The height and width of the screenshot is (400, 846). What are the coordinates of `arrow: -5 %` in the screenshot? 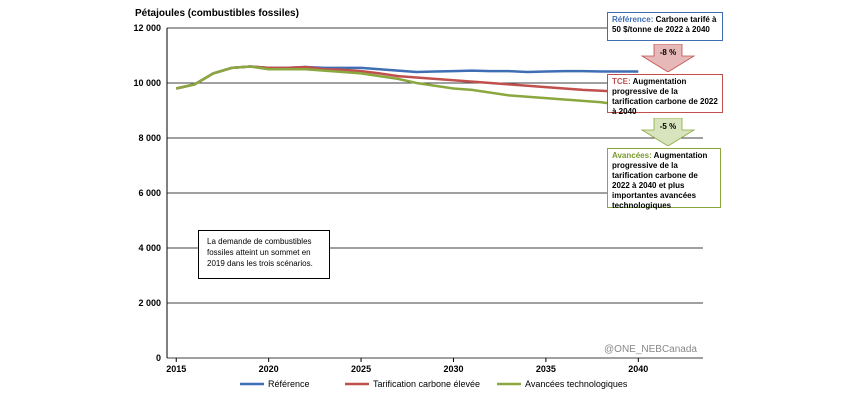 It's located at (668, 132).